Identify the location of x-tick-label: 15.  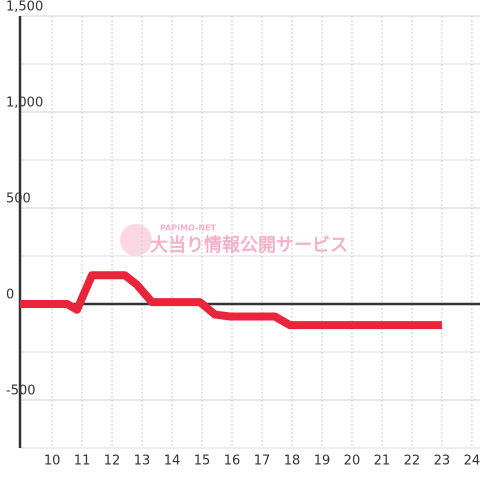
(202, 461).